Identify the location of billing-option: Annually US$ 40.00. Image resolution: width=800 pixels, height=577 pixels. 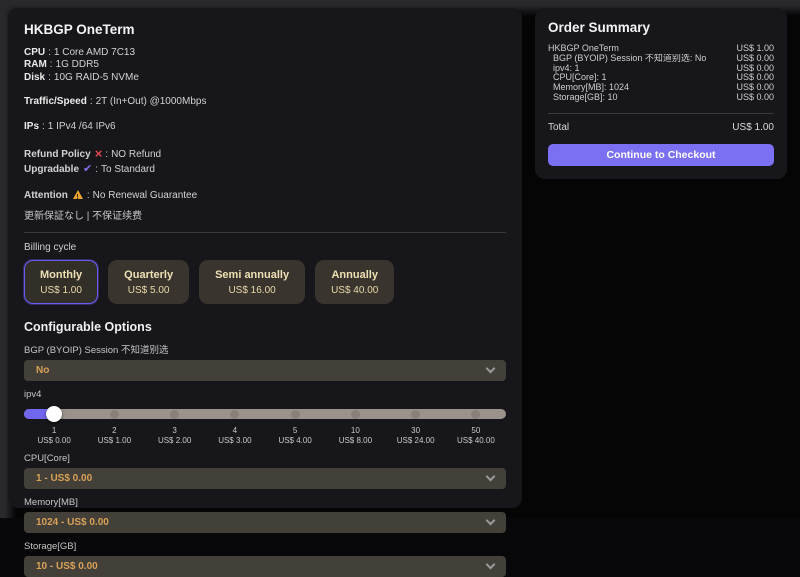
(355, 282).